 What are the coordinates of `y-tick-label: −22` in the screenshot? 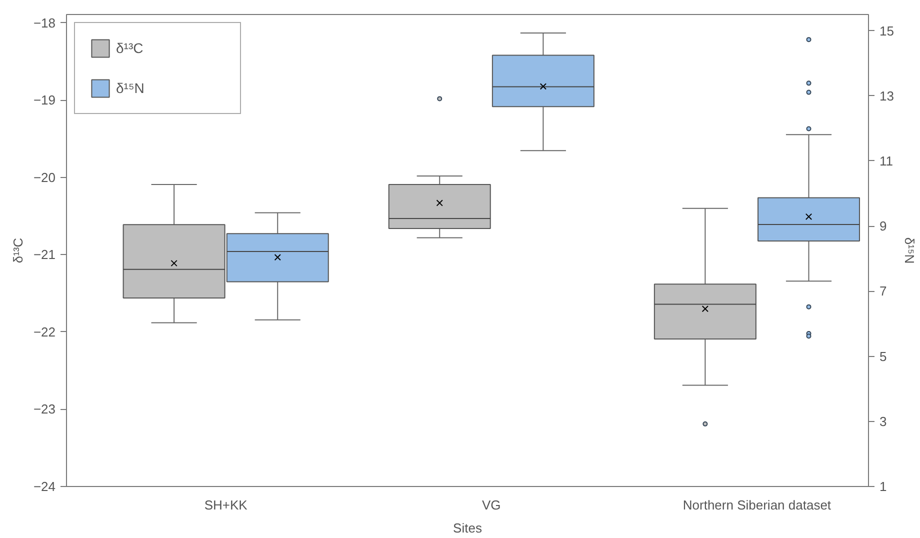 It's located at (44, 332).